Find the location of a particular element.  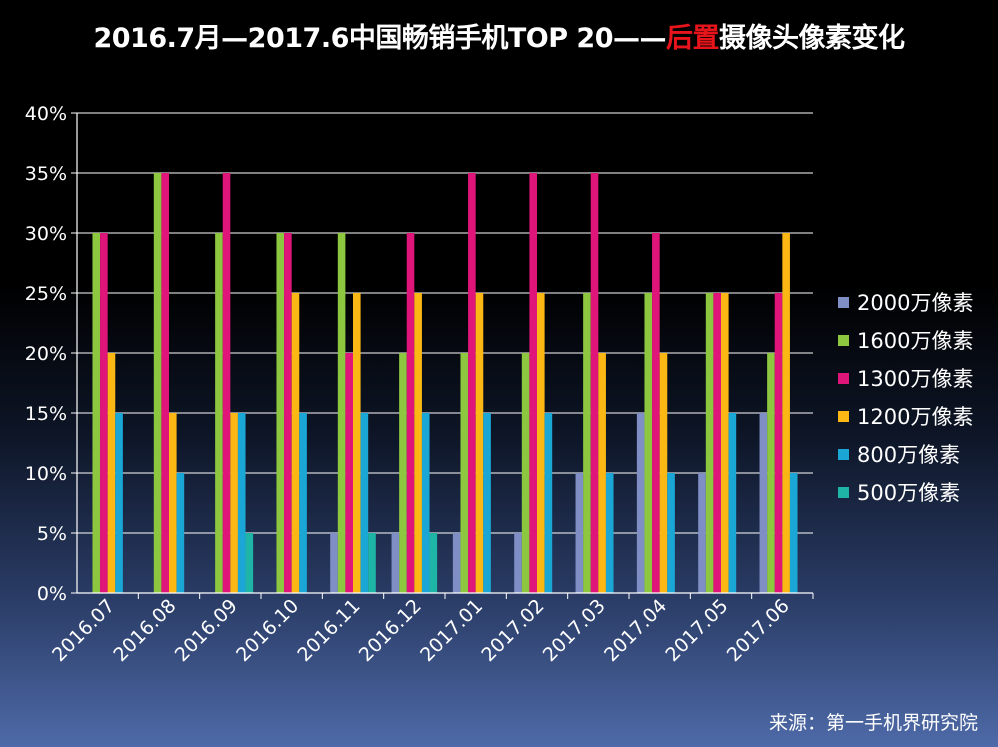

y-tick-label: 25% is located at coordinates (46, 294).